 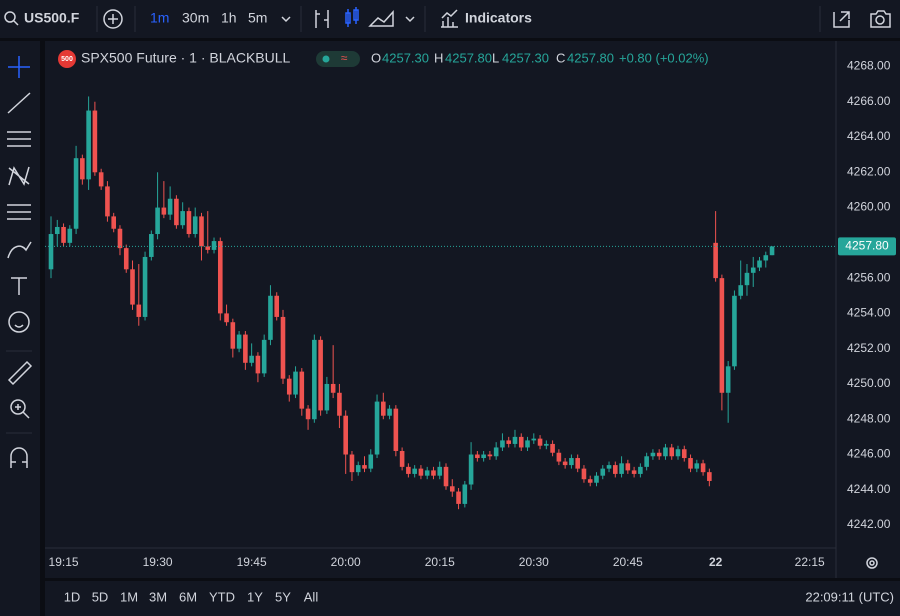 I want to click on x-tick-label: 22:15, so click(x=810, y=562).